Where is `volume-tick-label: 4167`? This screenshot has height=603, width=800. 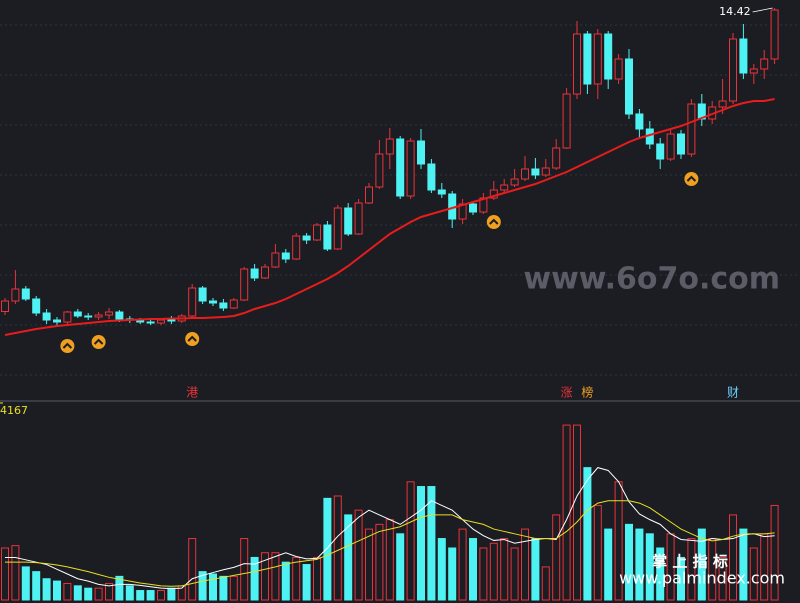 volume-tick-label: 4167 is located at coordinates (14, 410).